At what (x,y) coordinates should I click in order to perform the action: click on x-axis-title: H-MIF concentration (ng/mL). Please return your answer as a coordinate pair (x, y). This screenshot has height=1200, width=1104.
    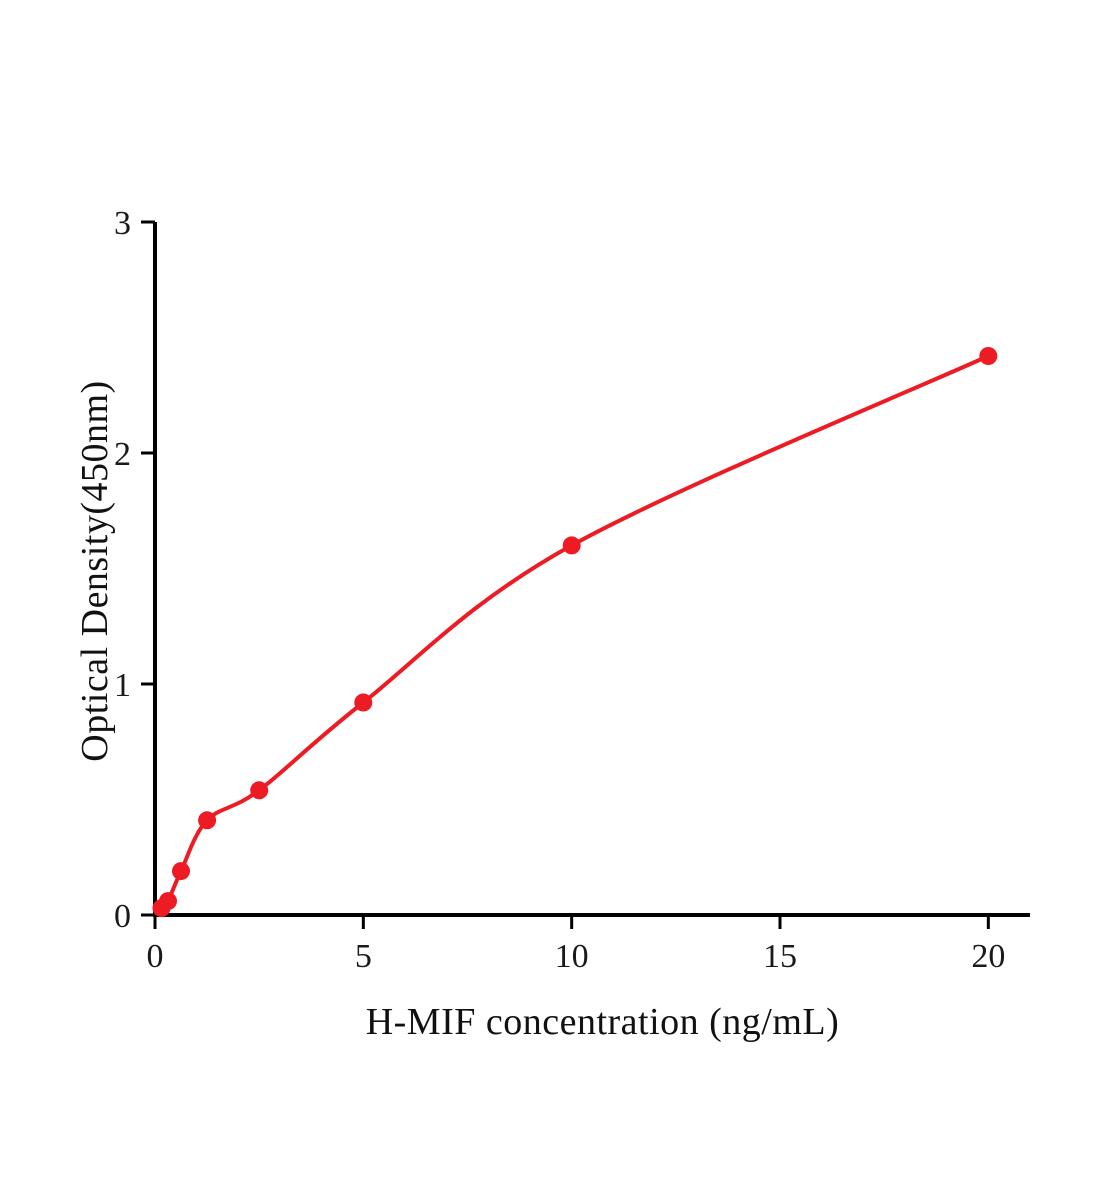
    Looking at the image, I should click on (602, 1022).